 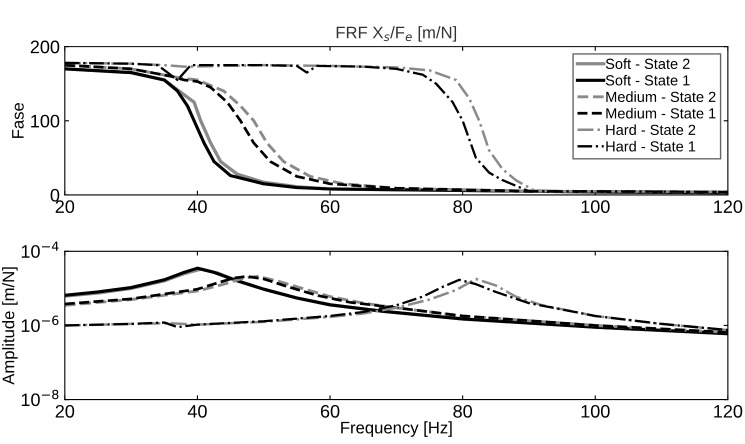 I want to click on legend-label: Soft - State 1, so click(x=648, y=80).